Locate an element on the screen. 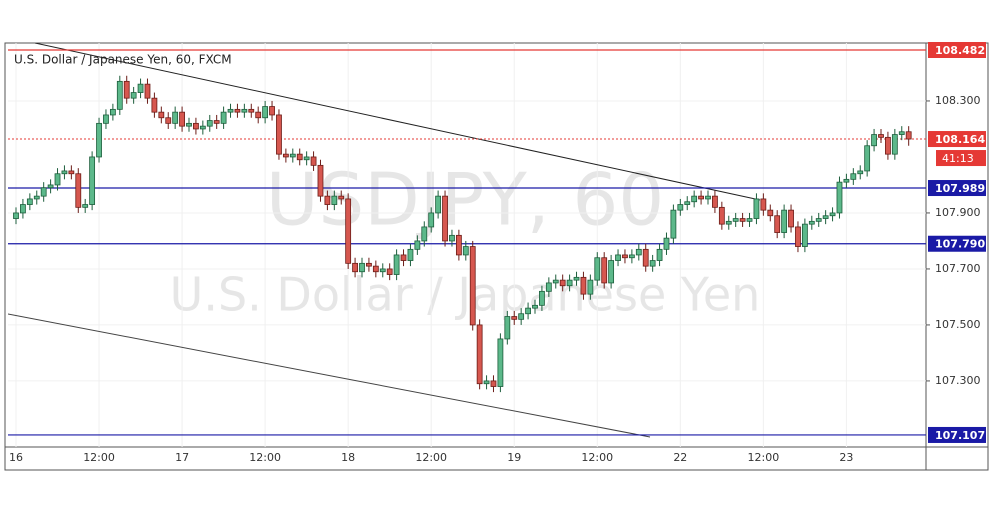 This screenshot has width=991, height=507. x-tick-label: 18 is located at coordinates (348, 457).